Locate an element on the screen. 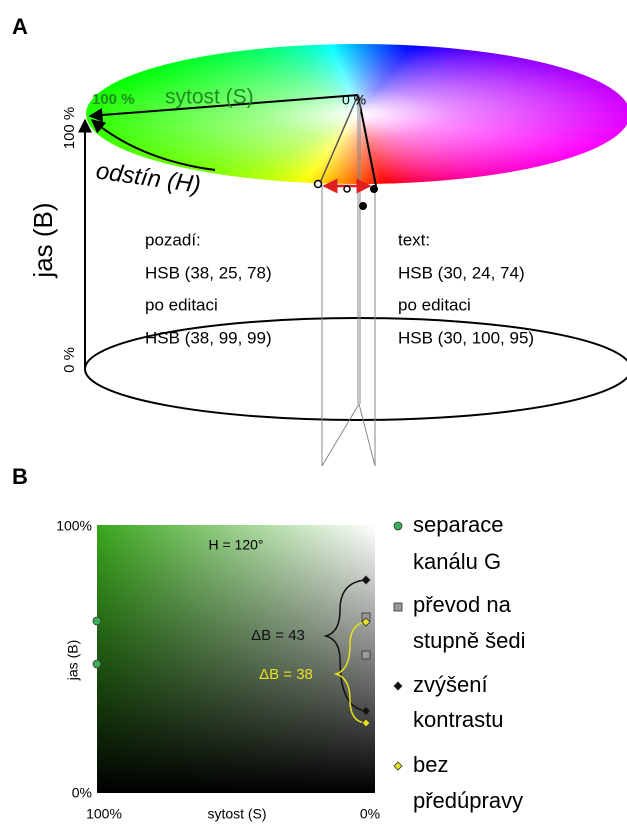 Image resolution: width=627 pixels, height=837 pixels. legend-label: kontrastu is located at coordinates (458, 719).